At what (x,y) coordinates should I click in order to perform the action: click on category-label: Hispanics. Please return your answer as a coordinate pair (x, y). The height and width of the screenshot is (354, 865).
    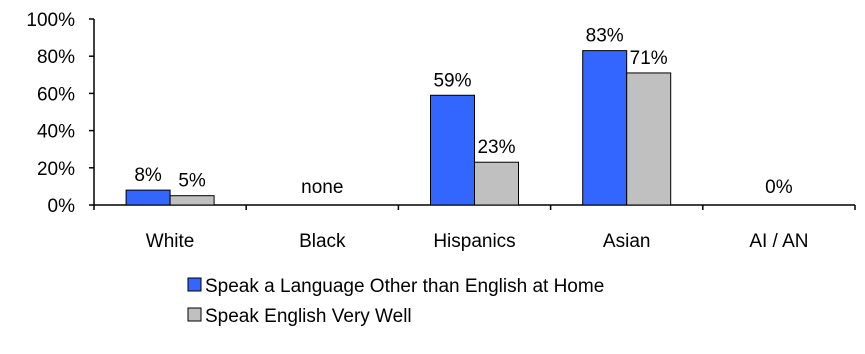
    Looking at the image, I should click on (474, 241).